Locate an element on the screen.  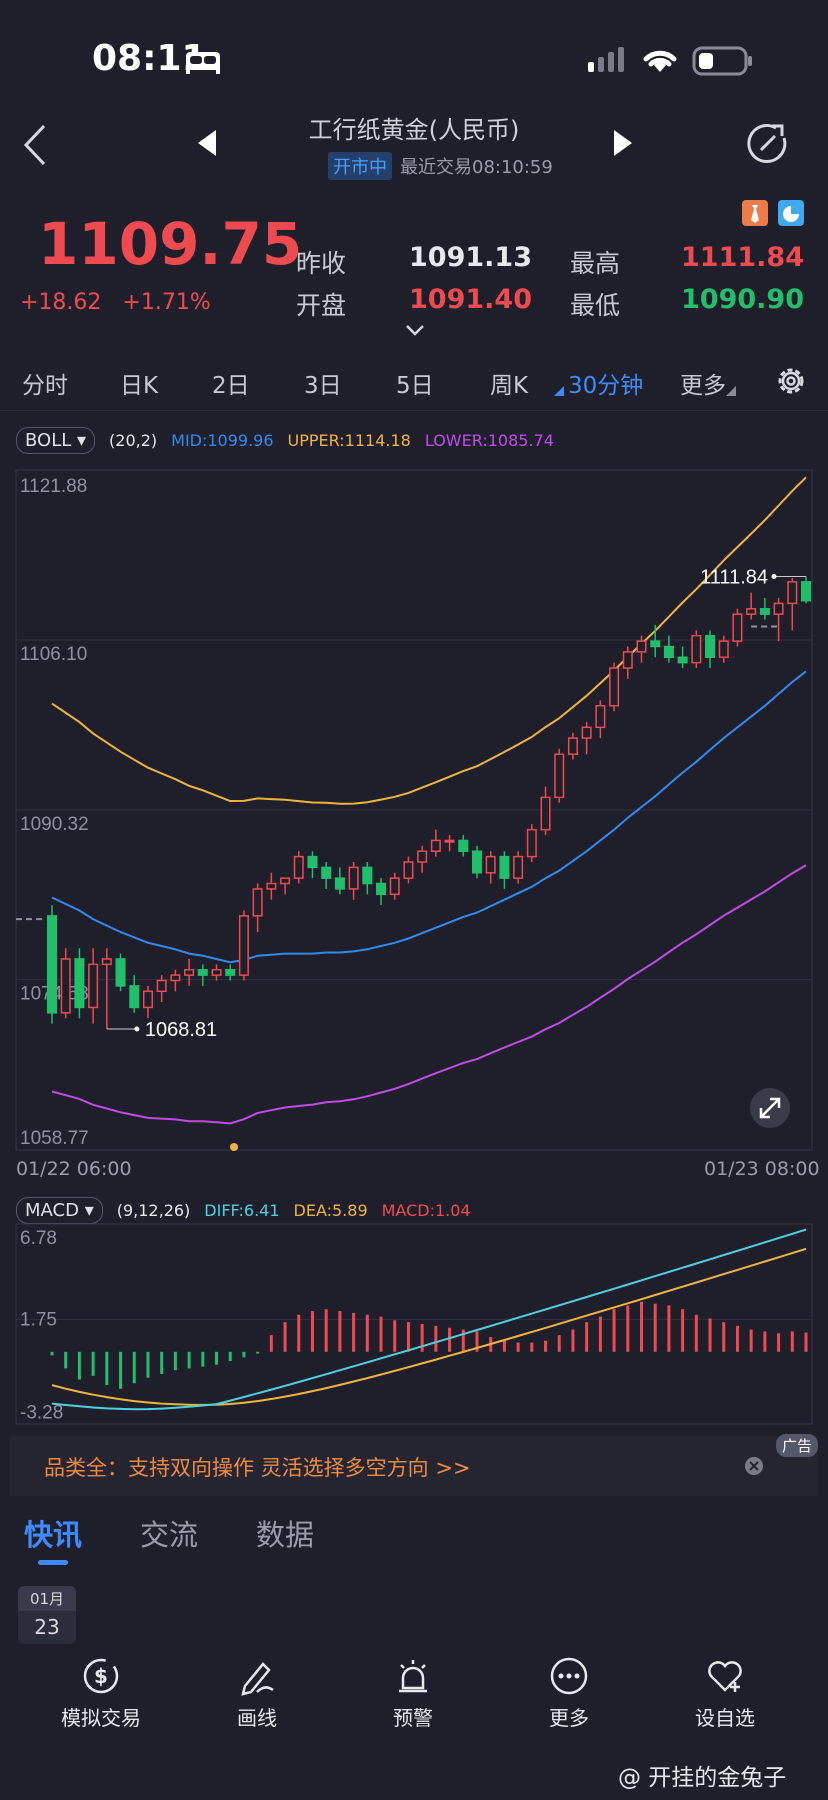
back-icon is located at coordinates (35, 145).